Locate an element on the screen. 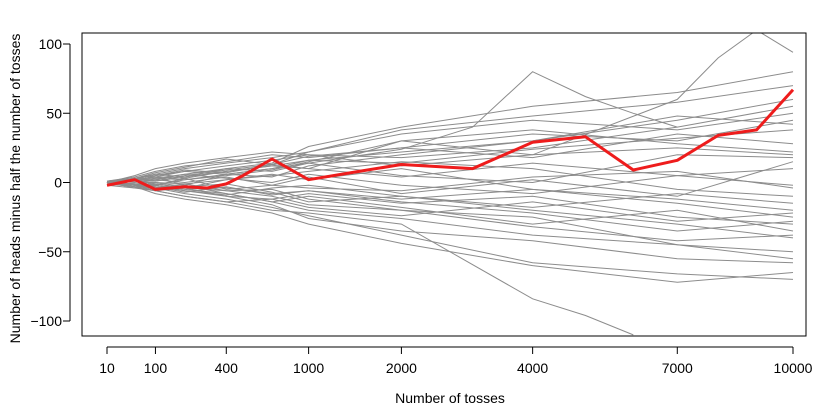  x-tick-label: 2000 is located at coordinates (401, 368).